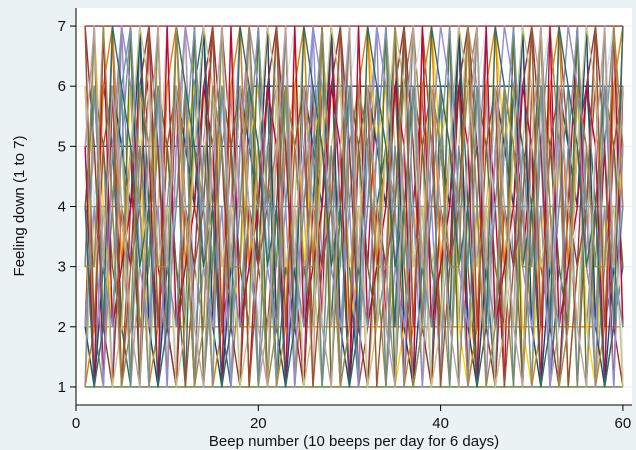 The width and height of the screenshot is (636, 450). What do you see at coordinates (62, 26) in the screenshot?
I see `y-tick-label-7: 7` at bounding box center [62, 26].